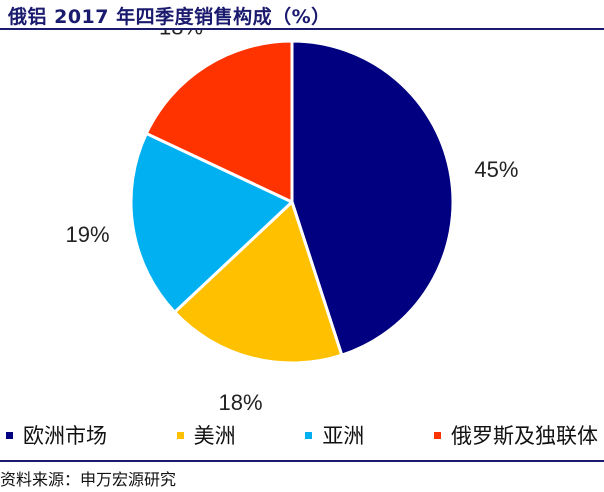 The width and height of the screenshot is (604, 492). I want to click on pie-slice-asia, so click(211, 222).